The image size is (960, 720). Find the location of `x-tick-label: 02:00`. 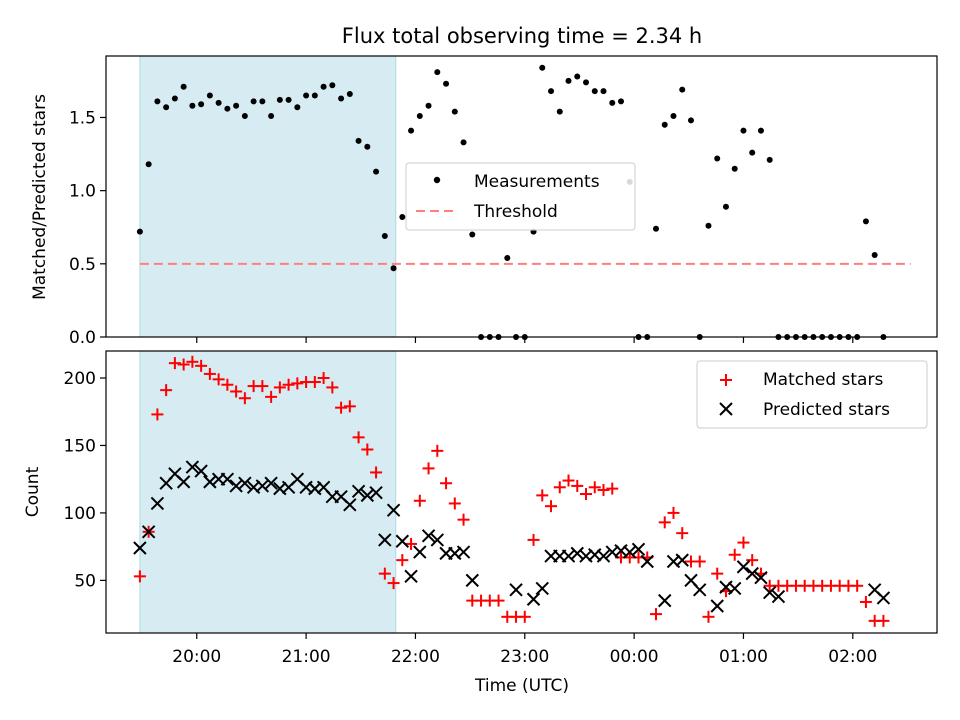

x-tick-label: 02:00 is located at coordinates (852, 657).